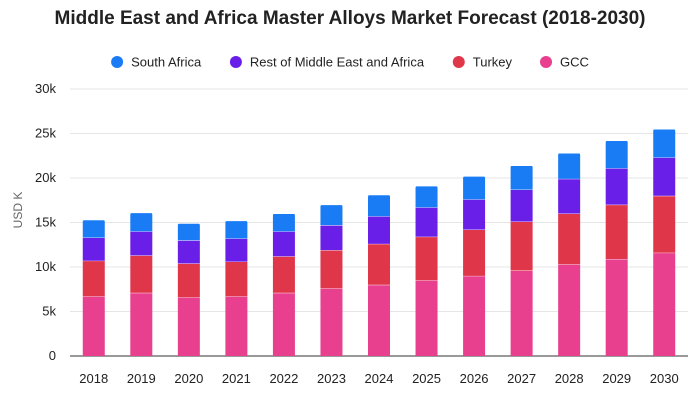 Image resolution: width=700 pixels, height=400 pixels. Describe the element at coordinates (283, 378) in the screenshot. I see `x-tick-label: 2022` at that location.